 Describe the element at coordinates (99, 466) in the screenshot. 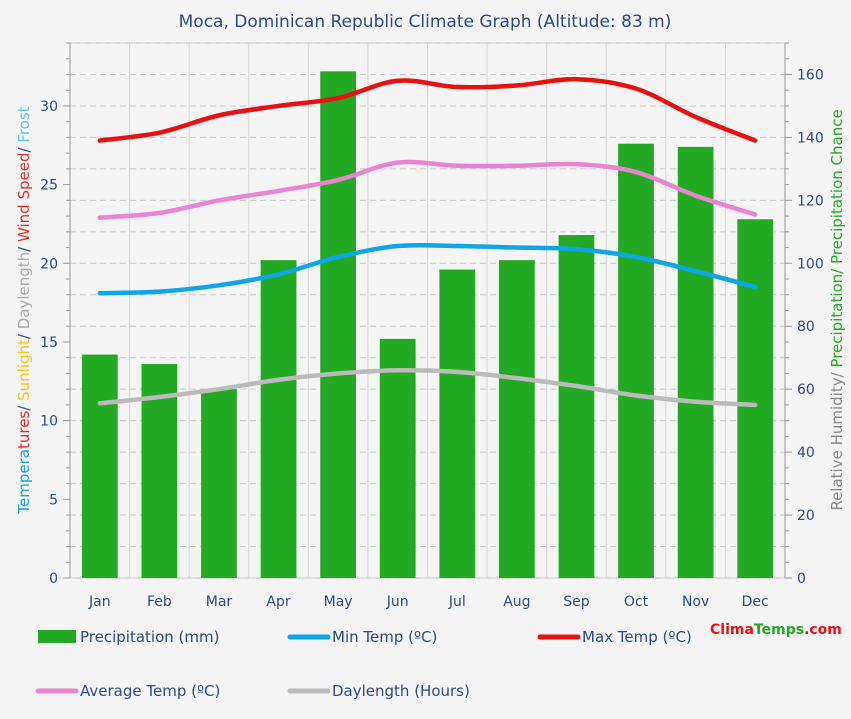

I see `precip-bar-jan` at that location.